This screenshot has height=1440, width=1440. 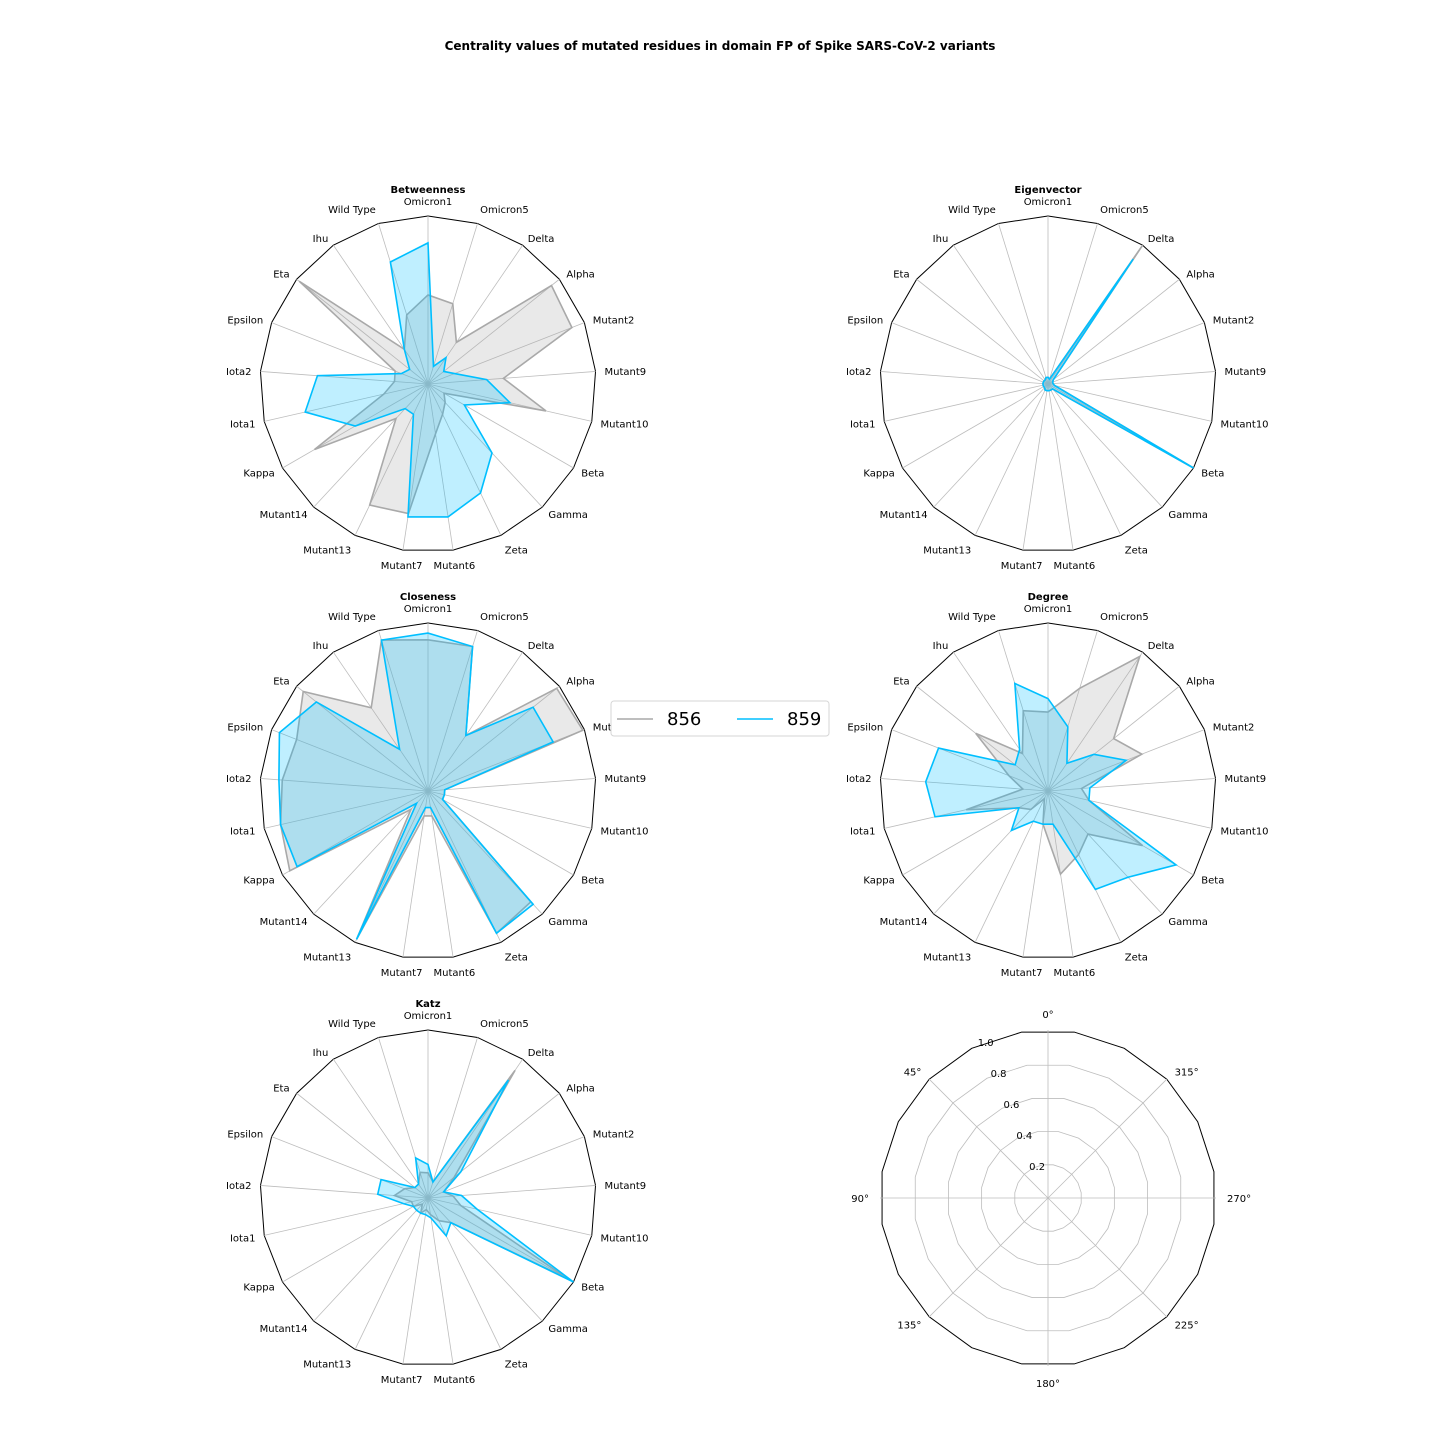 What do you see at coordinates (1187, 1326) in the screenshot?
I see `angle-tick-label: 225°` at bounding box center [1187, 1326].